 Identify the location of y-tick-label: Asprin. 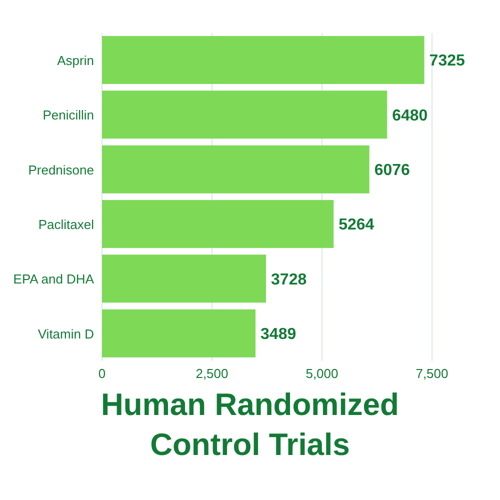
(75, 60).